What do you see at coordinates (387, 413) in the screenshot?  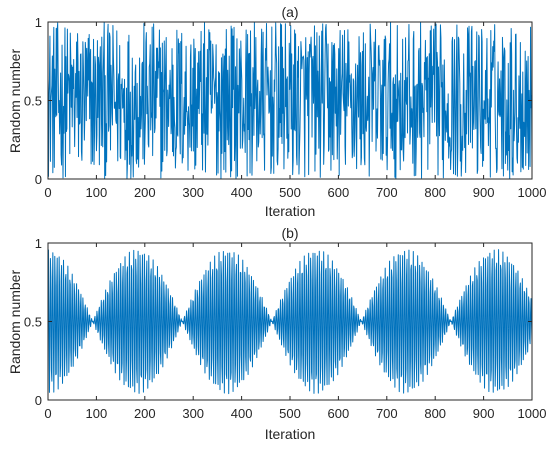 I see `panel-b-x-tick-label: 700` at bounding box center [387, 413].